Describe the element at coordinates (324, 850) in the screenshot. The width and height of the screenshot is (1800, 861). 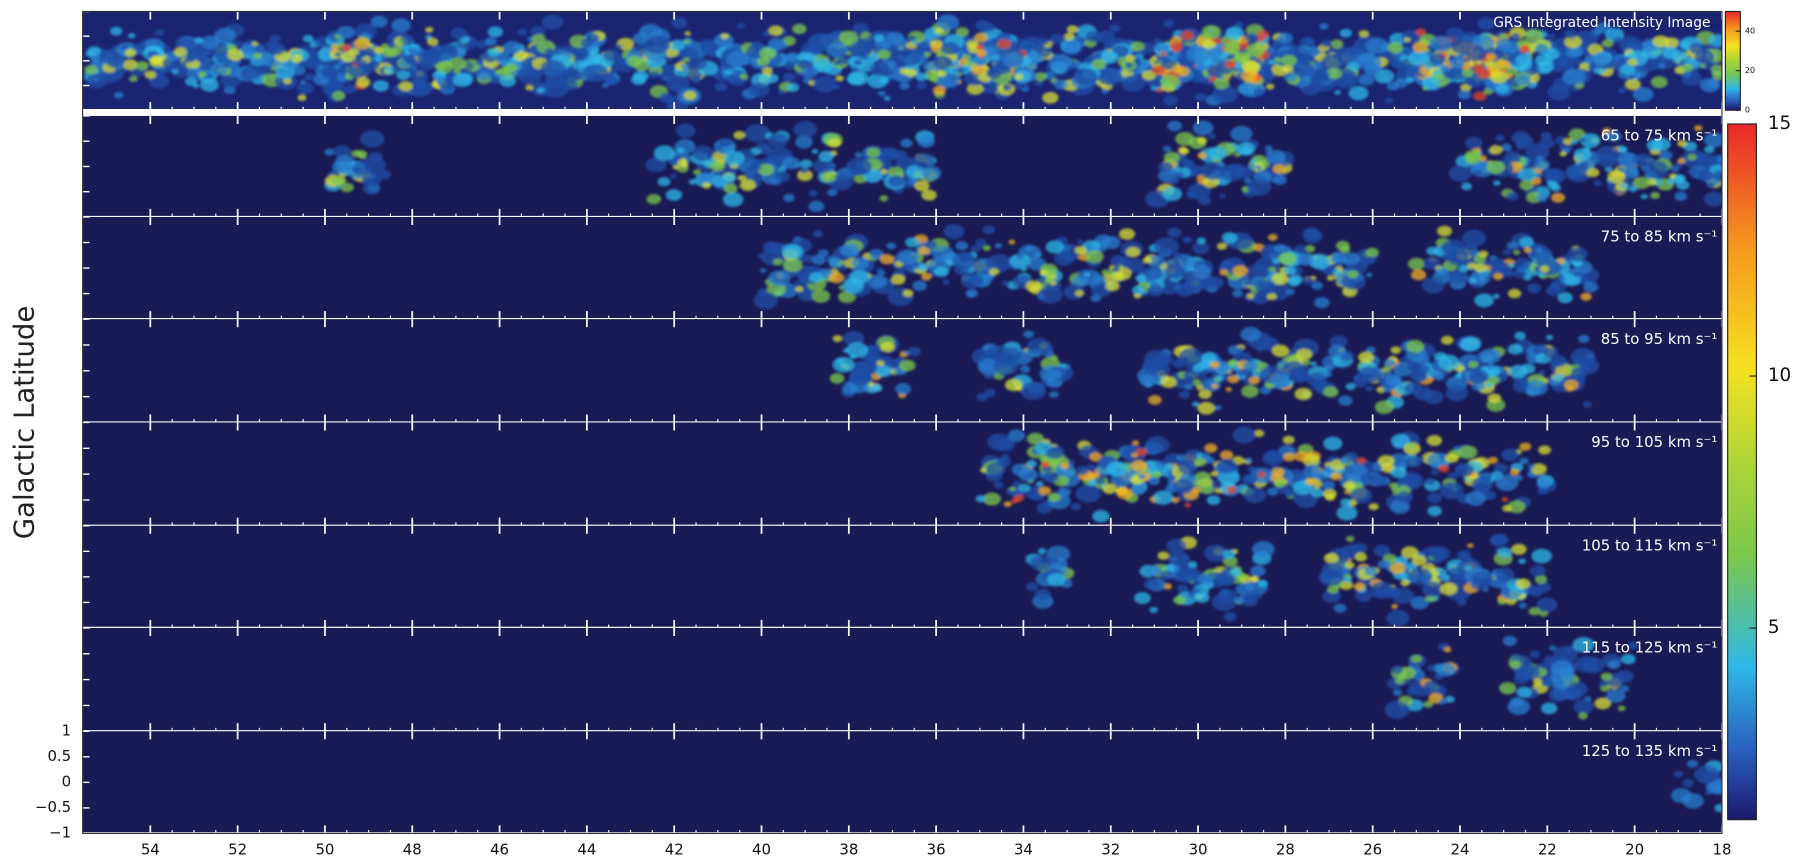
I see `x-tick-label: 50` at that location.